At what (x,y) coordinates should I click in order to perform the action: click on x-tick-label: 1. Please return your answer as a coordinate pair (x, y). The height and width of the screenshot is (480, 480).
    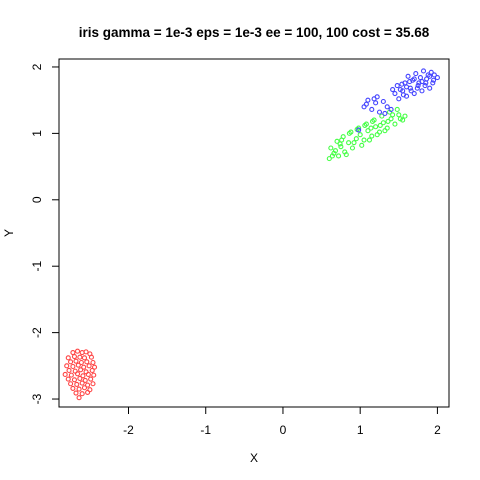
    Looking at the image, I should click on (360, 430).